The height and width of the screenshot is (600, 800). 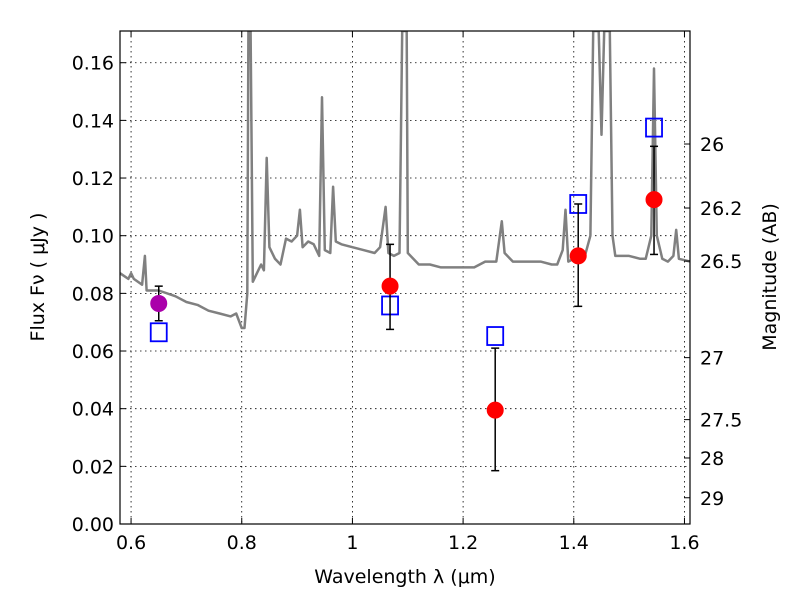 I want to click on x-tick-label: 1.4, so click(x=574, y=543).